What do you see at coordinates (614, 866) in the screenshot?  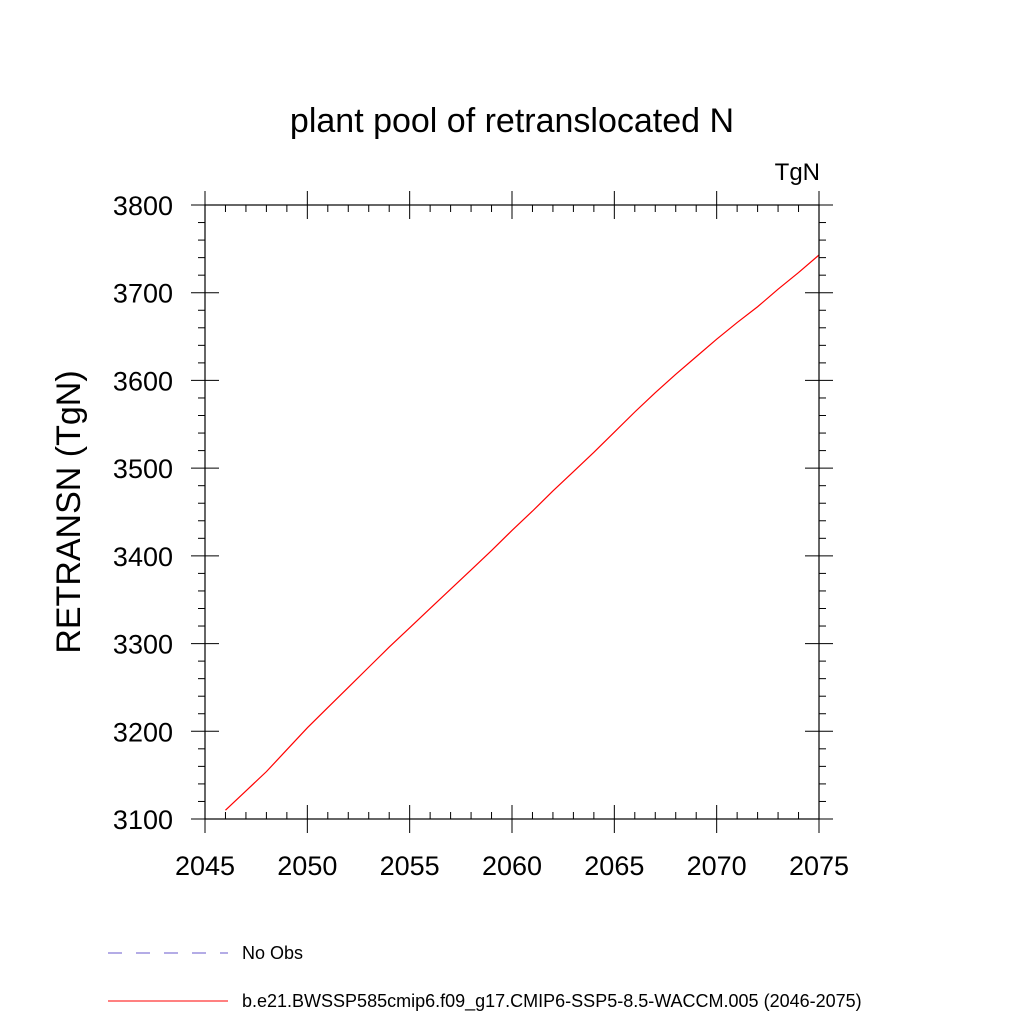 I see `x-tick-label: 2065` at bounding box center [614, 866].